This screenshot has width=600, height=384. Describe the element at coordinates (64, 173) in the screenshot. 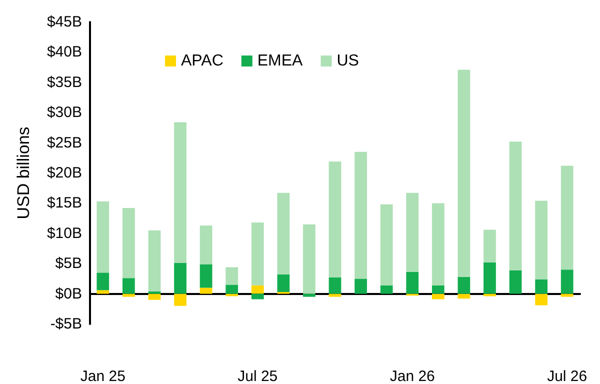

I see `y-tick-label: $20B` at that location.